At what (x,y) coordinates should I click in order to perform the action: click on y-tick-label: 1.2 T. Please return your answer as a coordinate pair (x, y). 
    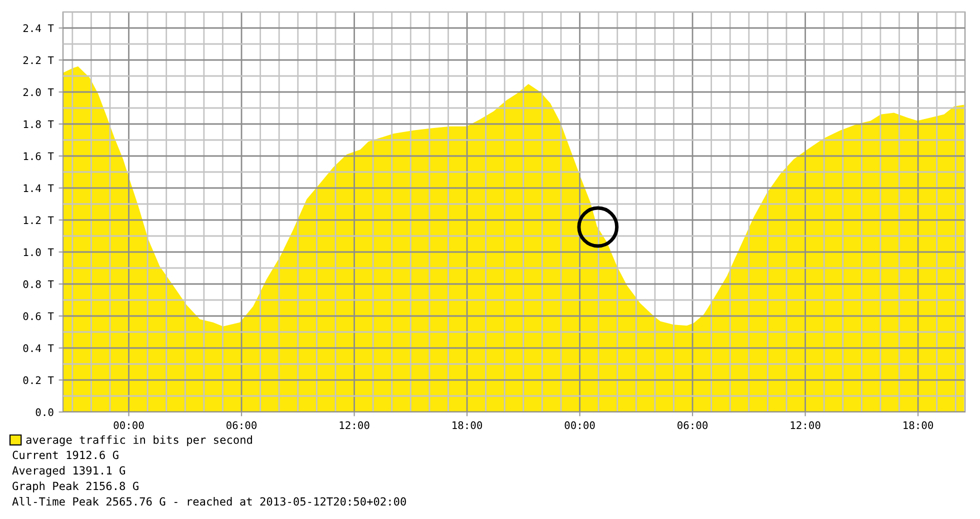
    Looking at the image, I should click on (39, 220).